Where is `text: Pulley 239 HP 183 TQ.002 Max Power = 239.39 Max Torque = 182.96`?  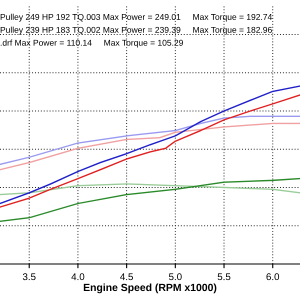
text: Pulley 239 HP 183 TQ.002 Max Power = 239.39 Max Torque = 182.96 is located at coordinates (136, 30).